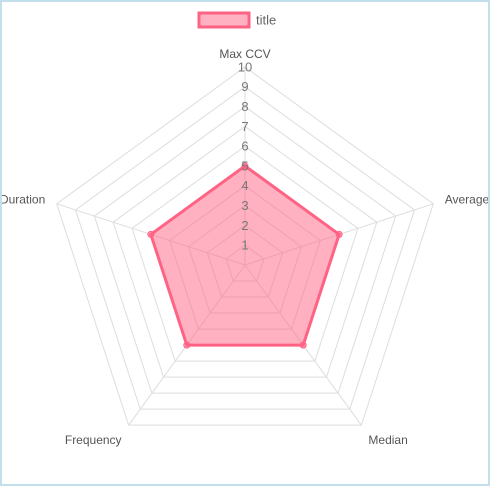 The height and width of the screenshot is (486, 490). I want to click on axis-label: Duration, so click(23, 199).